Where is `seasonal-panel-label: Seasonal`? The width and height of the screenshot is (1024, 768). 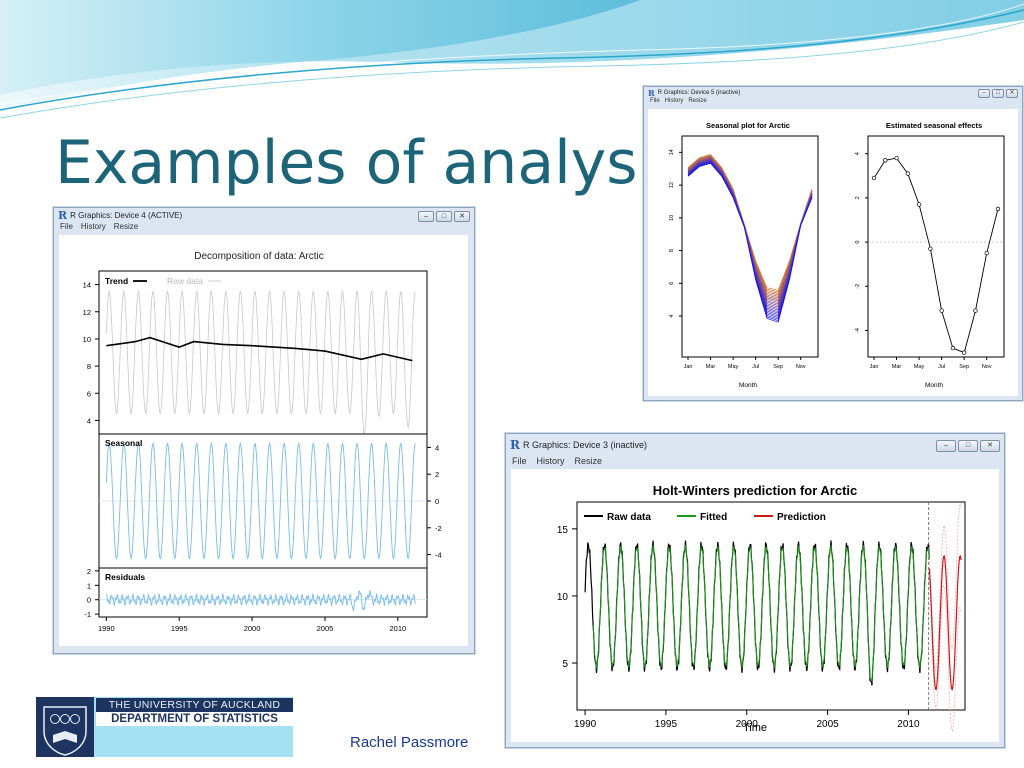
seasonal-panel-label: Seasonal is located at coordinates (123, 443).